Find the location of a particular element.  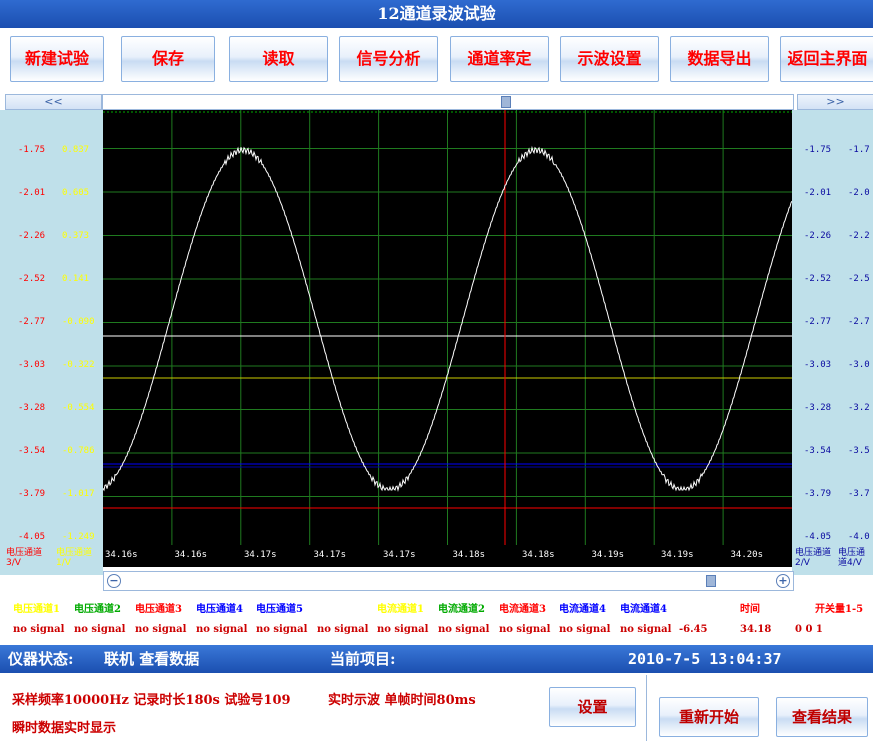

toolbar: 新建试验 保存 读取 信号分析 通道率定 示波设置 数据导出 返回主界面 is located at coordinates (436, 59).